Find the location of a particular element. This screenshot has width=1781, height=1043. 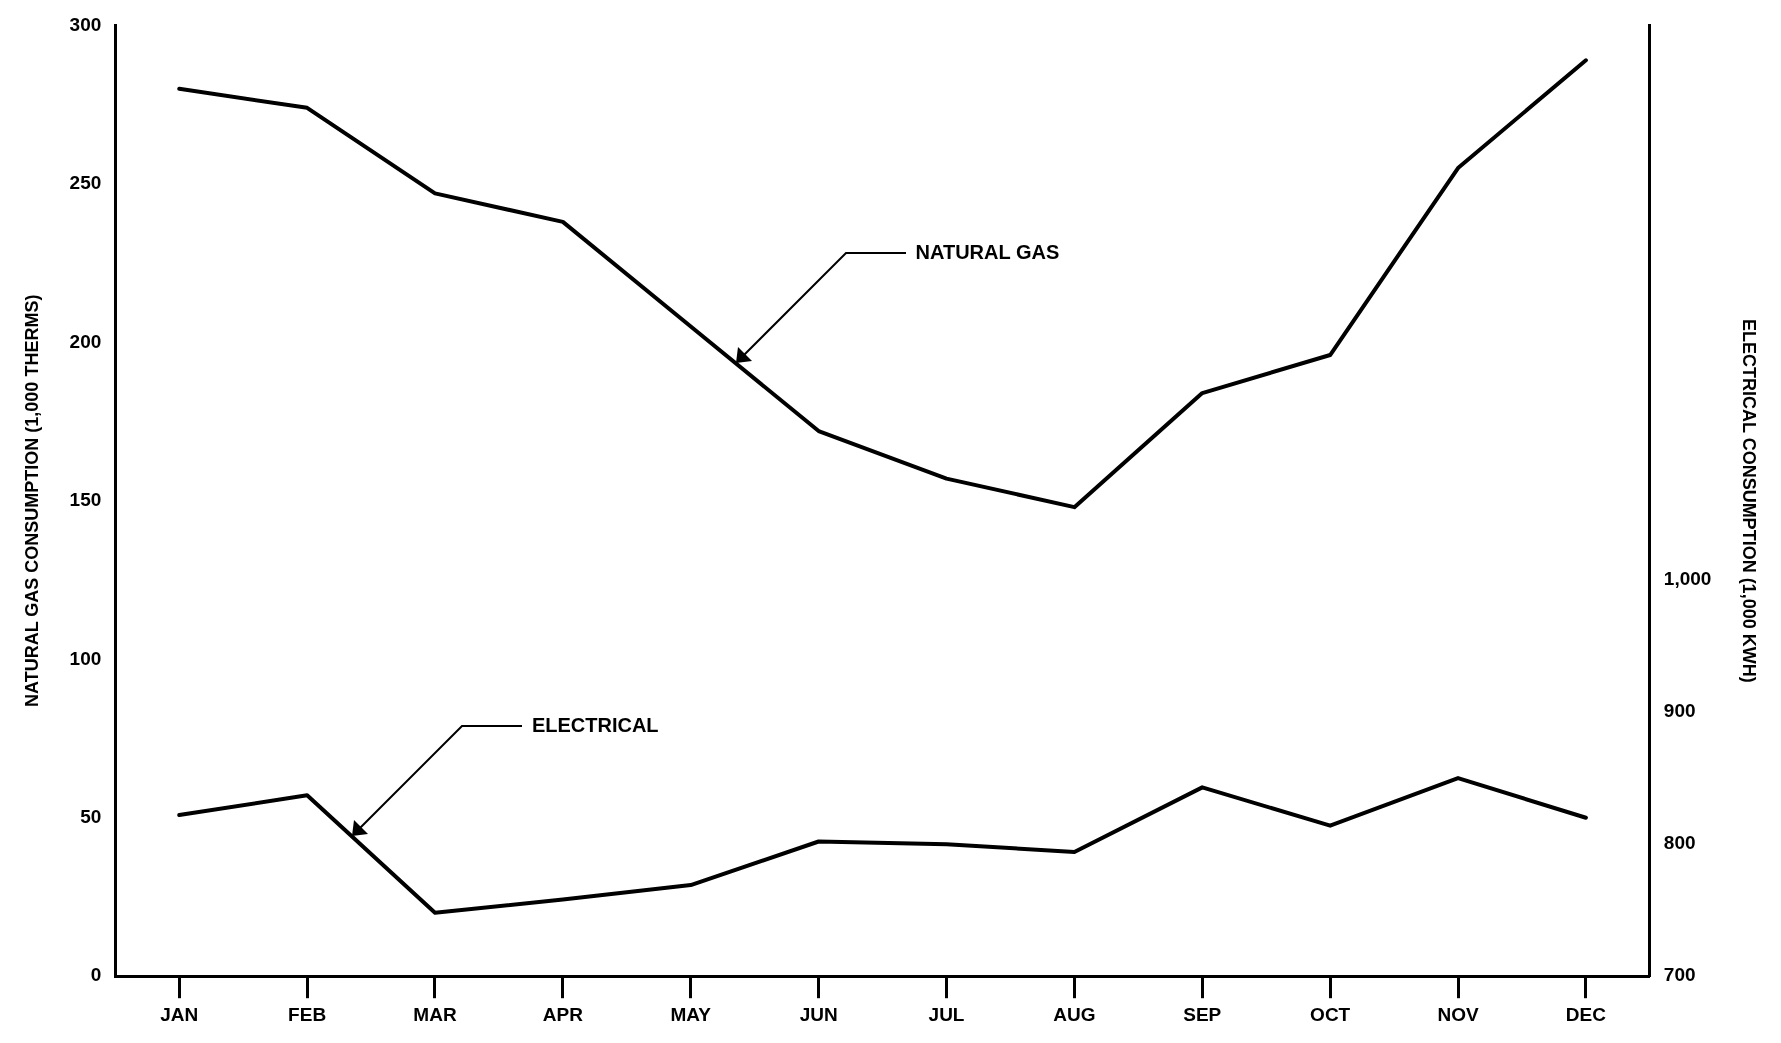

annotation: NATURAL GAS is located at coordinates (987, 251).